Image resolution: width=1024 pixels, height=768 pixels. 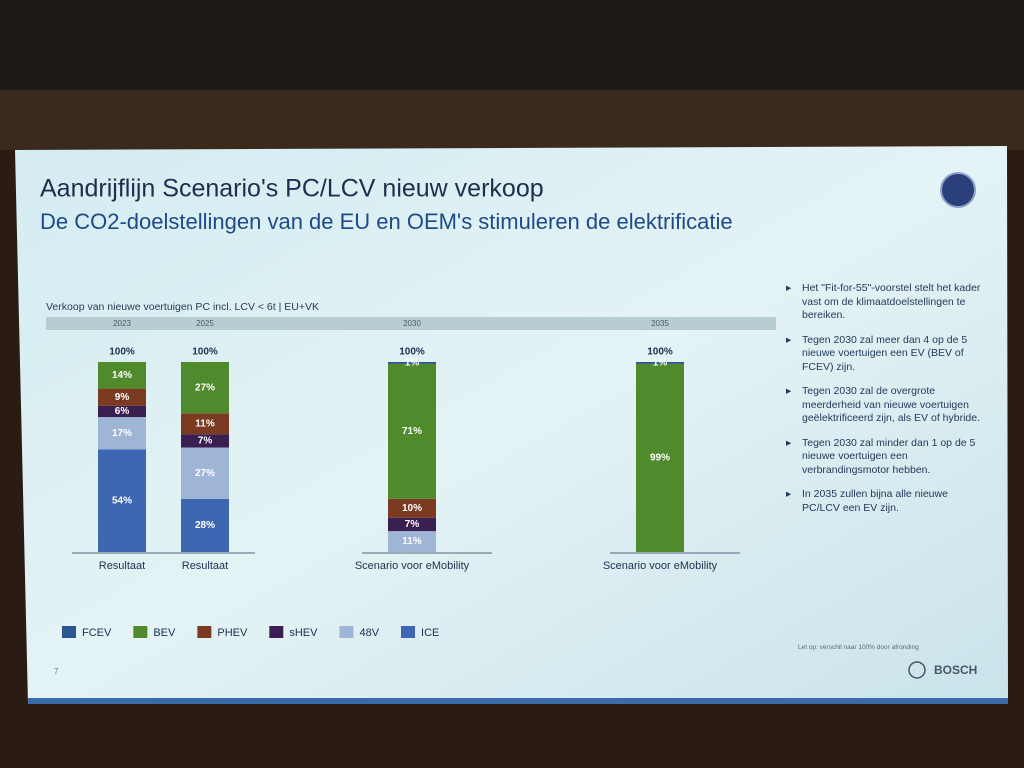 I want to click on brand: BOSCH, so click(x=955, y=670).